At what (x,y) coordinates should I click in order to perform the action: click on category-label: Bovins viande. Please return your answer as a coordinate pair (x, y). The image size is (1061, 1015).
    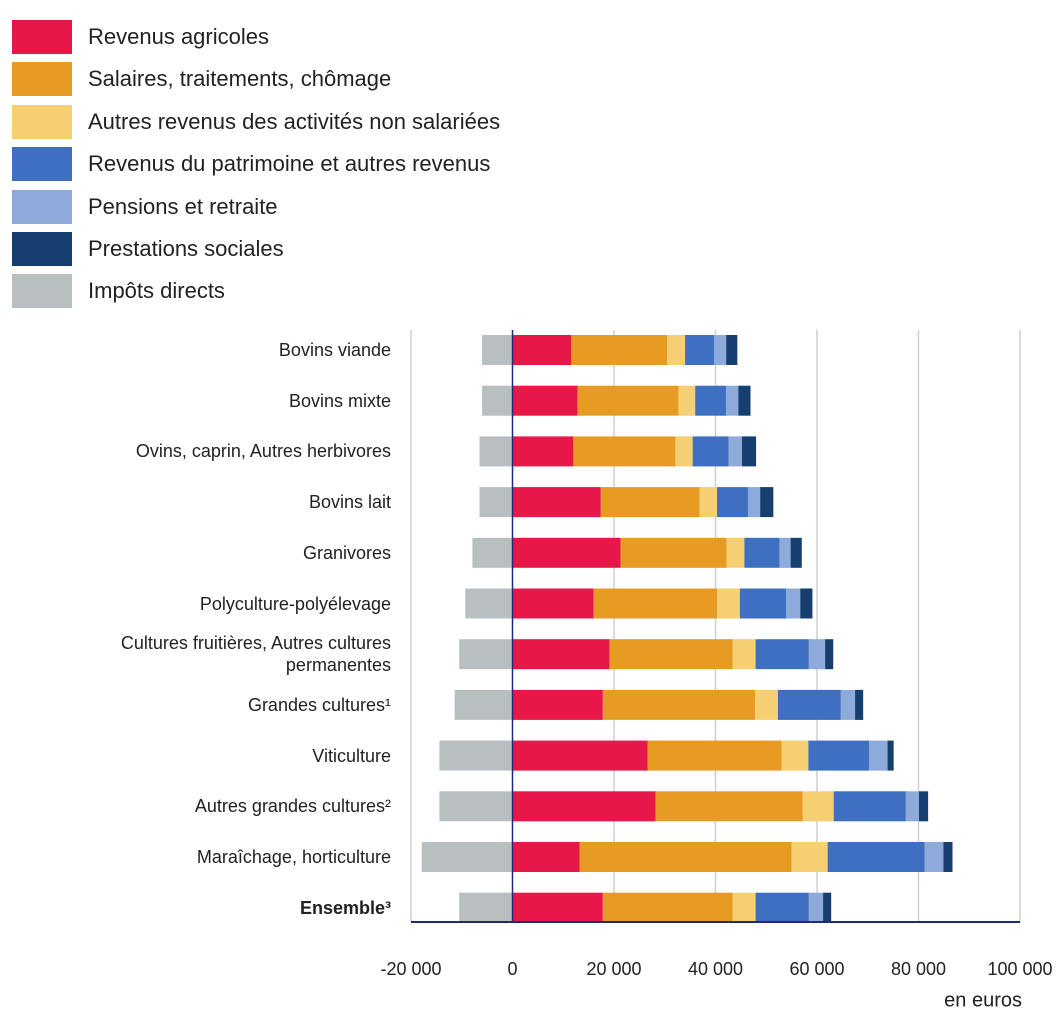
    Looking at the image, I should click on (334, 350).